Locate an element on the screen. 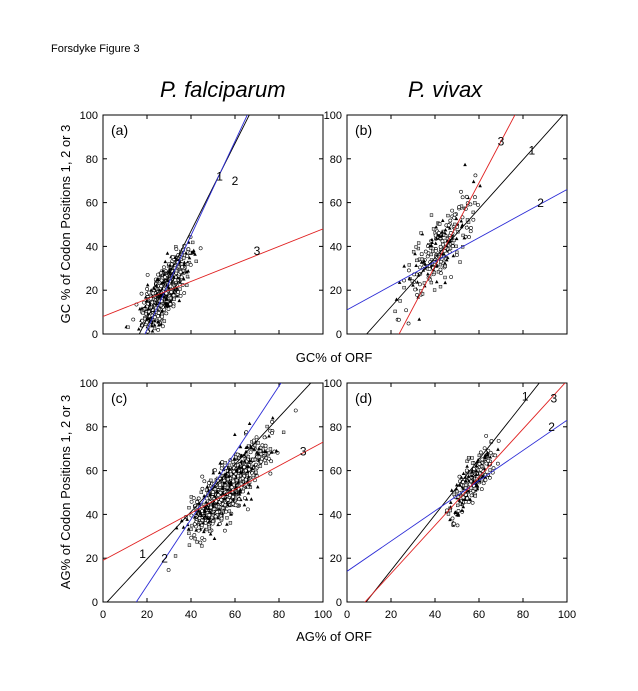  x-tick-label: 80 is located at coordinates (279, 615).